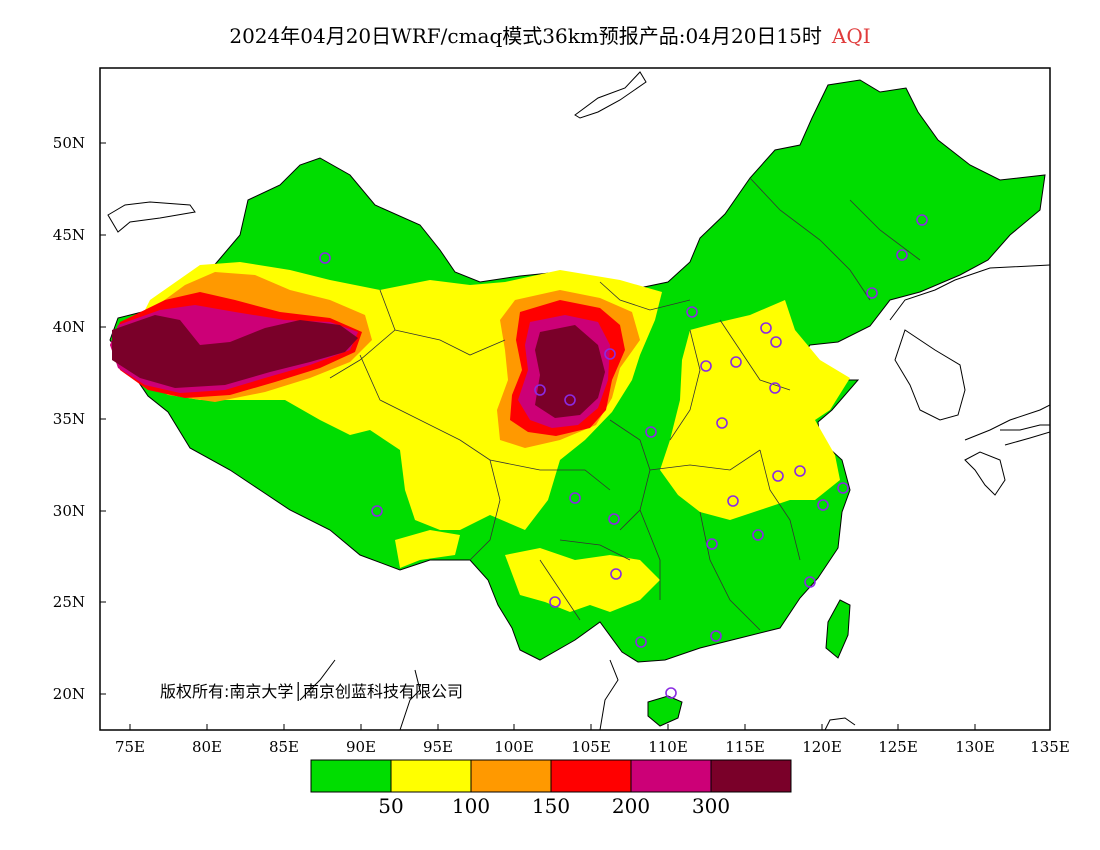  Describe the element at coordinates (851, 36) in the screenshot. I see `title-variable: AQI` at that location.